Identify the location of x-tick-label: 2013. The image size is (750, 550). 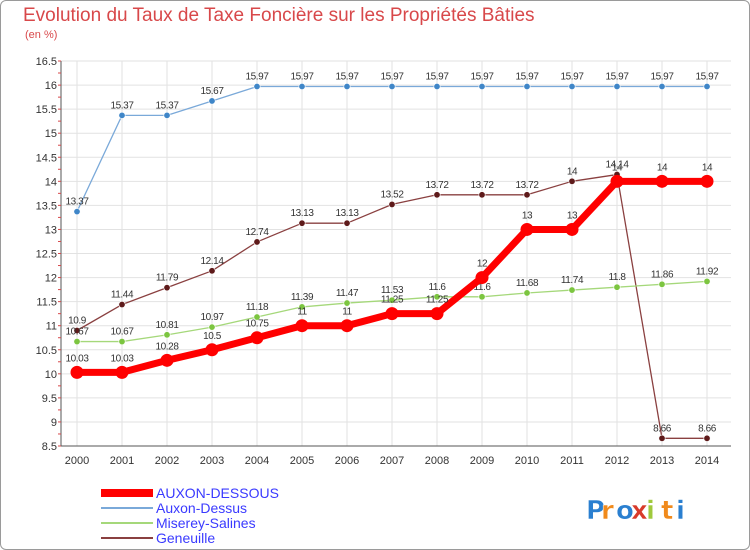
(662, 461).